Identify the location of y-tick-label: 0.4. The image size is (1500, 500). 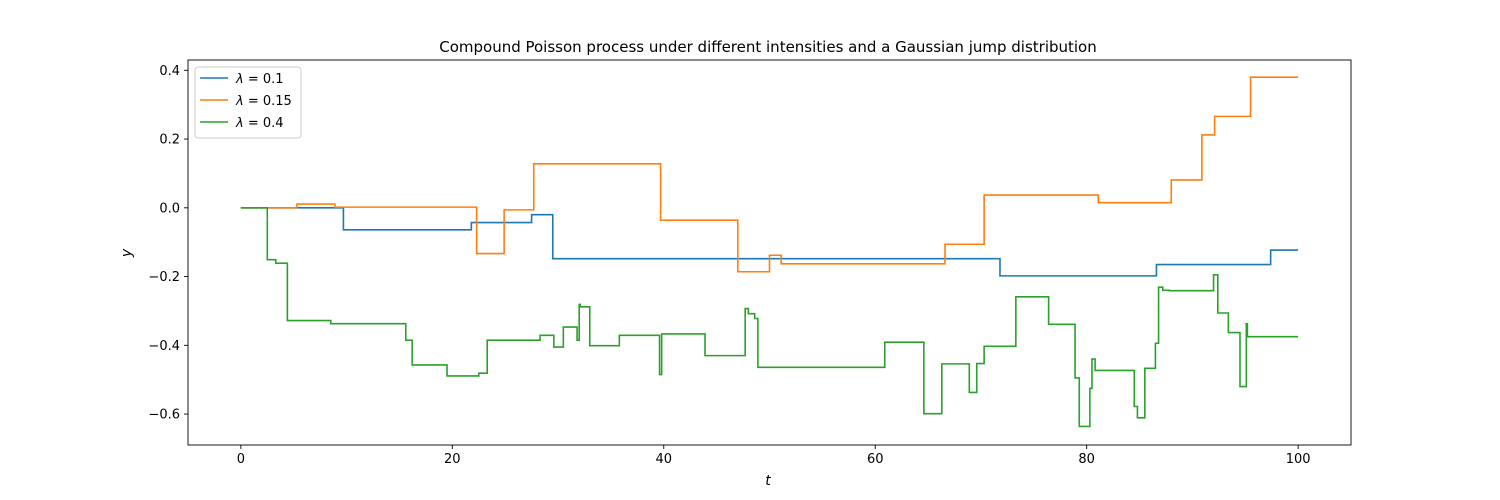
(169, 71).